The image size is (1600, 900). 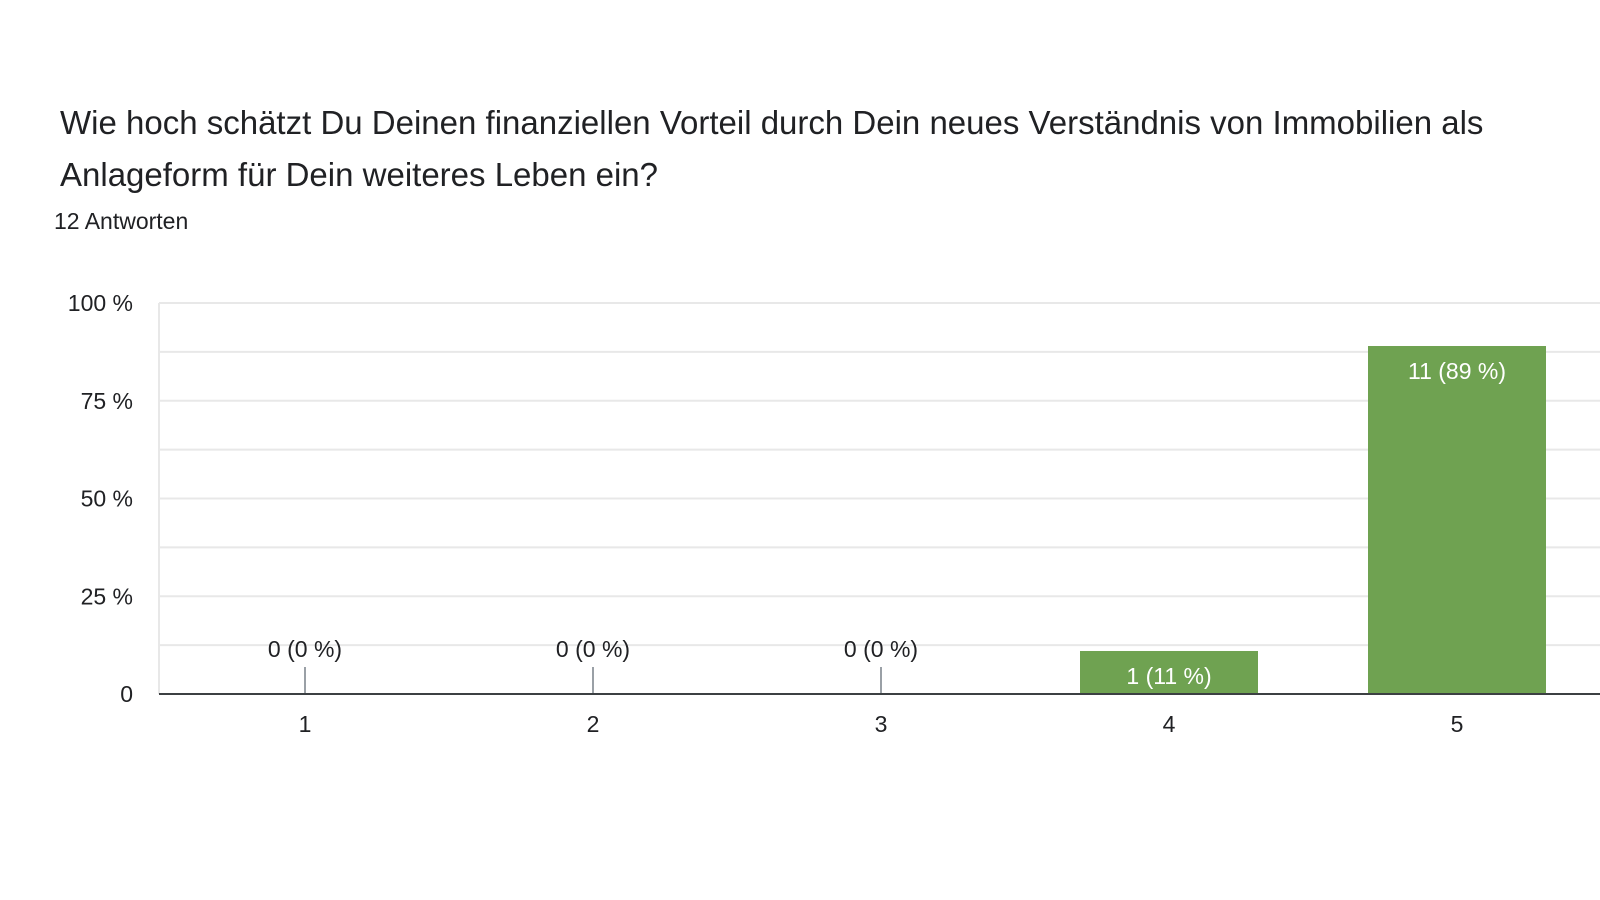 I want to click on x-tick-label: 3, so click(x=881, y=724).